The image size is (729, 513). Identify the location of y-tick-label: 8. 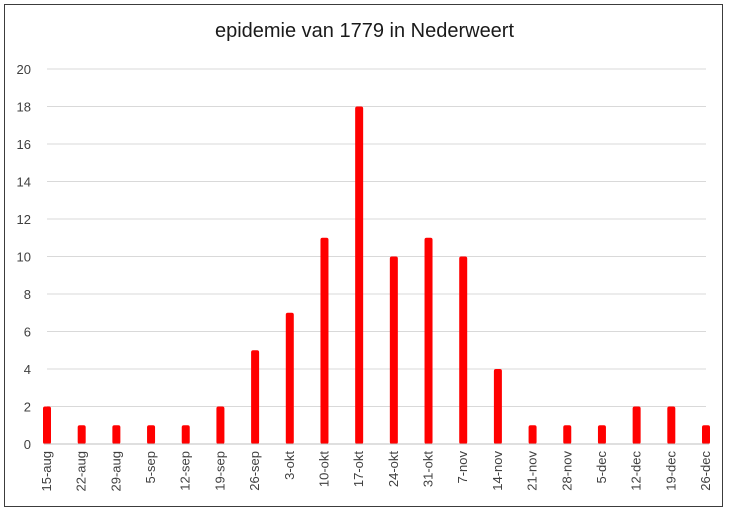
(27, 294).